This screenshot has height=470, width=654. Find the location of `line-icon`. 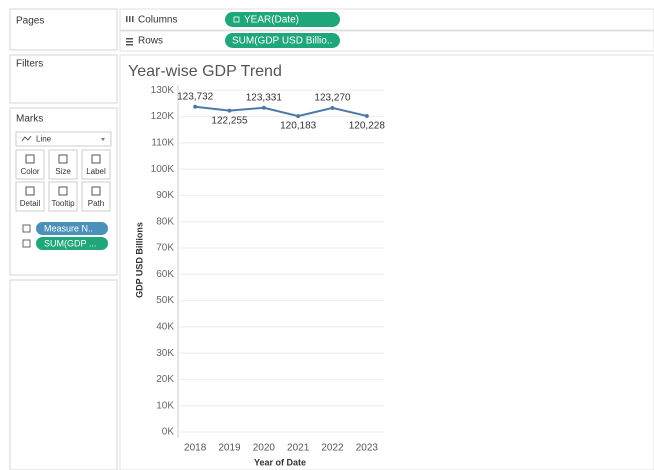

line-icon is located at coordinates (26, 138).